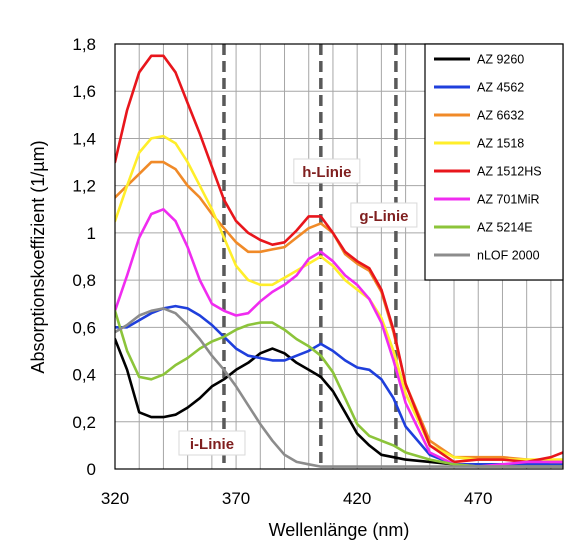 This screenshot has height=560, width=566. What do you see at coordinates (115, 498) in the screenshot?
I see `x-tick-label: 320` at bounding box center [115, 498].